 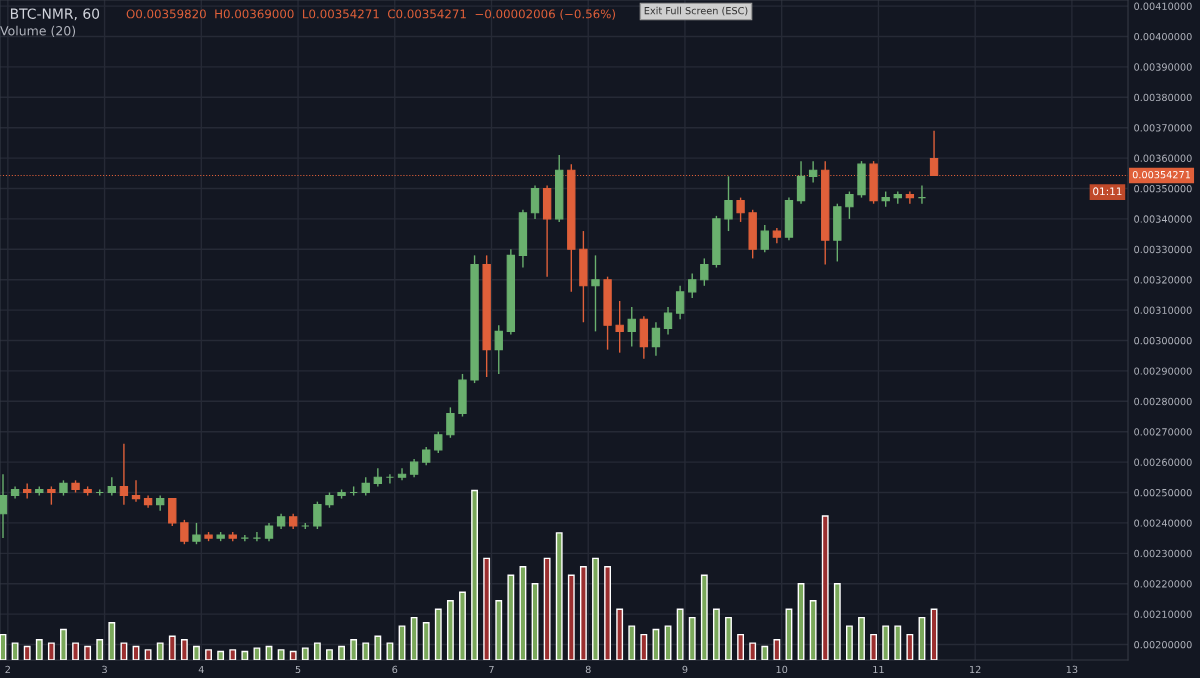 What do you see at coordinates (782, 669) in the screenshot?
I see `x-tick-label: 10` at bounding box center [782, 669].